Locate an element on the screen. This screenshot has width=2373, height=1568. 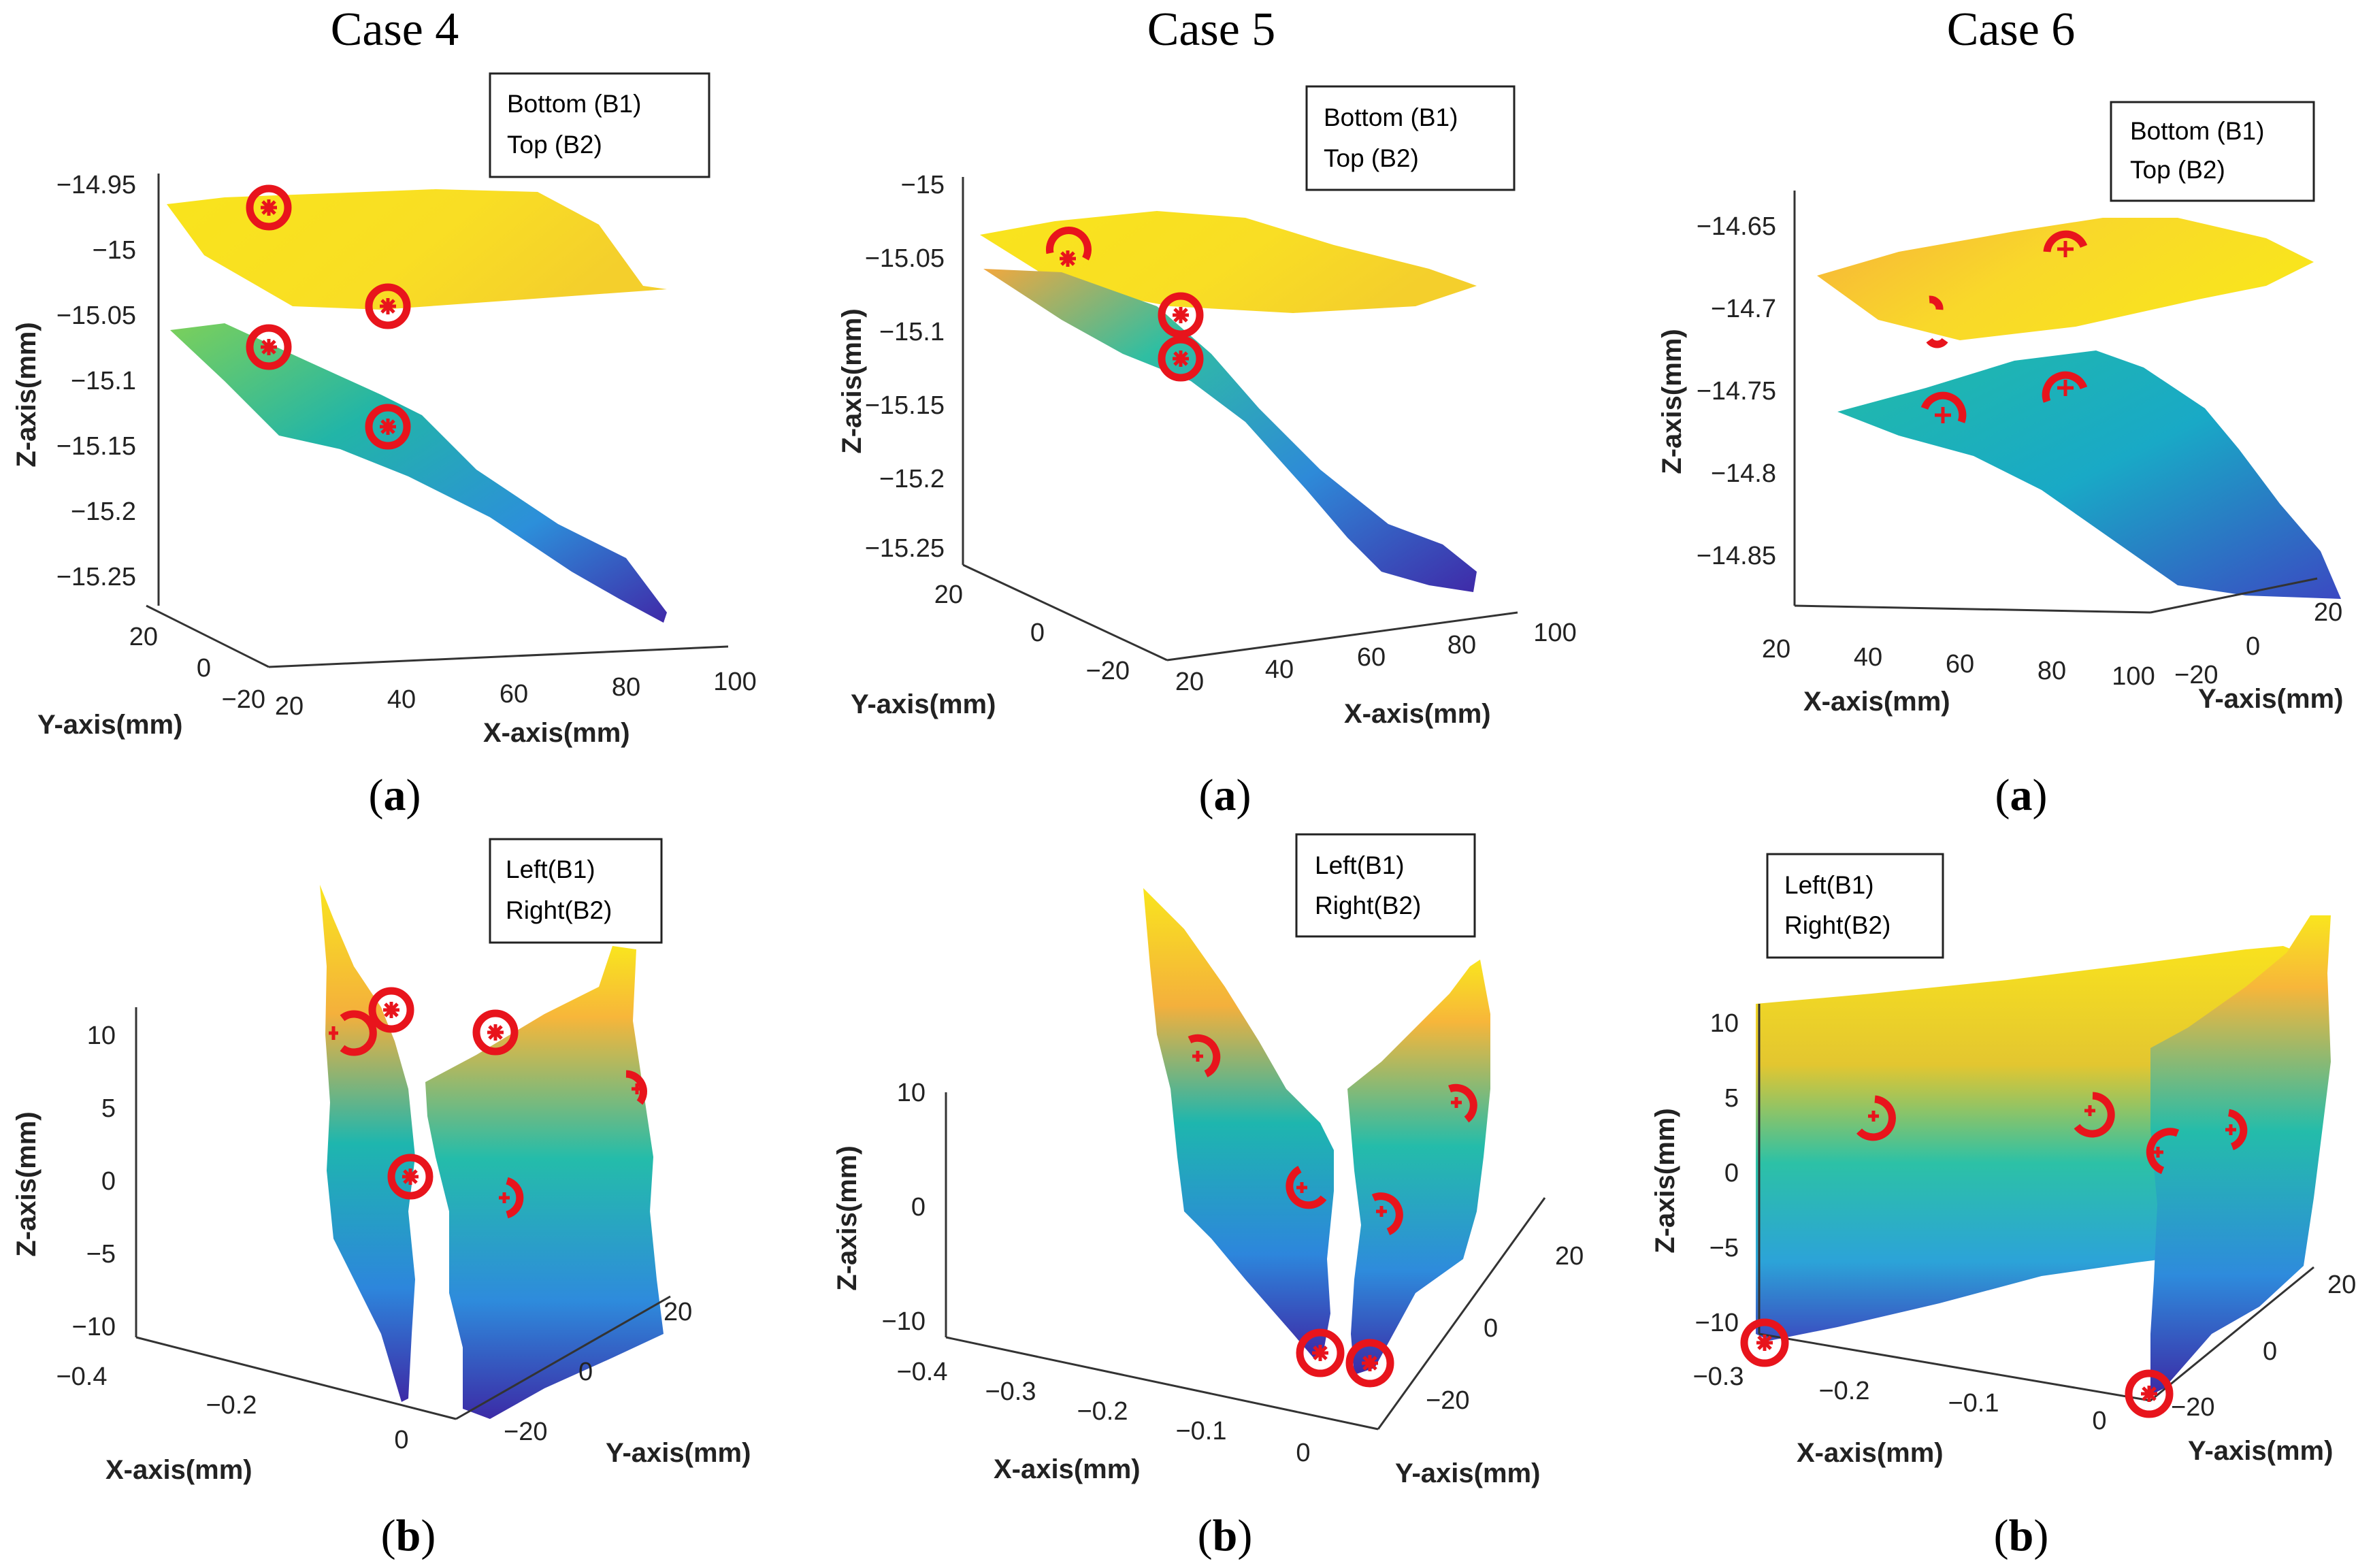
x-tick: −0.2 is located at coordinates (231, 1406).